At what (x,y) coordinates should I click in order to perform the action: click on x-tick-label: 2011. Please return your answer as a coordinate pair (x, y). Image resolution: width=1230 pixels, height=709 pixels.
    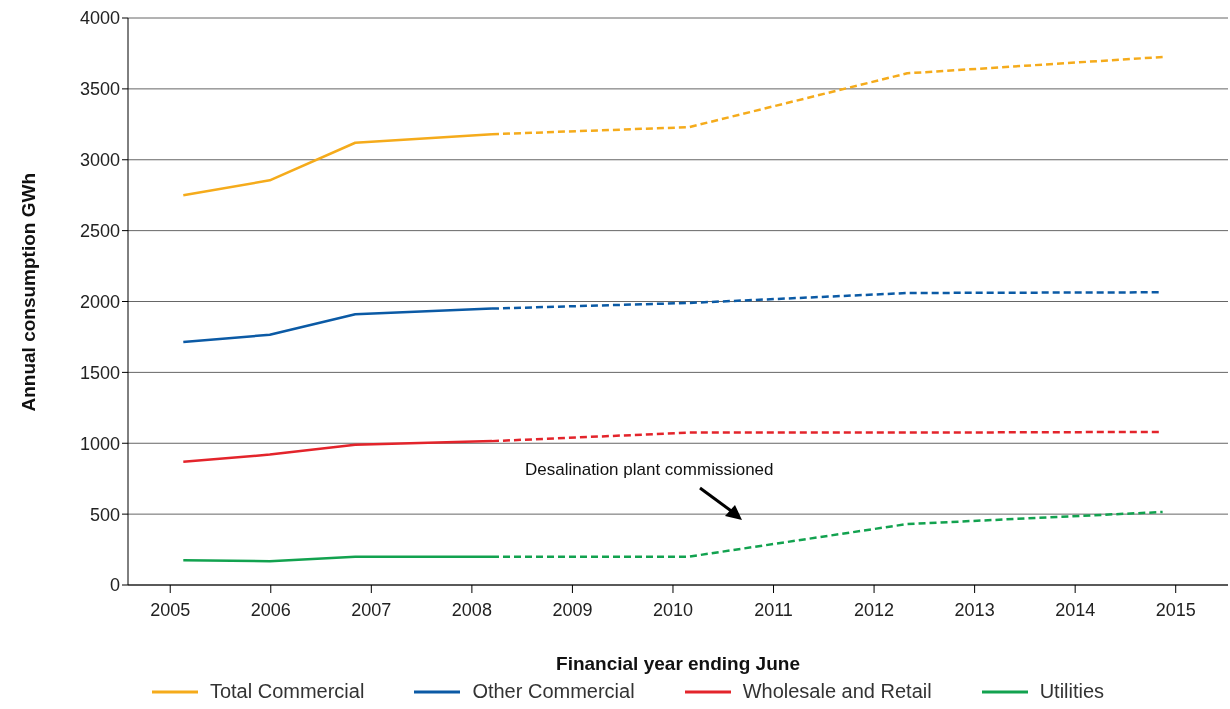
    Looking at the image, I should click on (773, 609).